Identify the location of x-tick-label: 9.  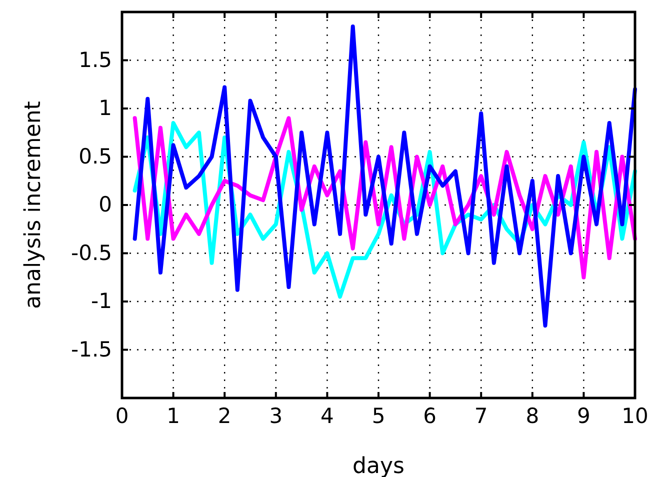
(583, 416).